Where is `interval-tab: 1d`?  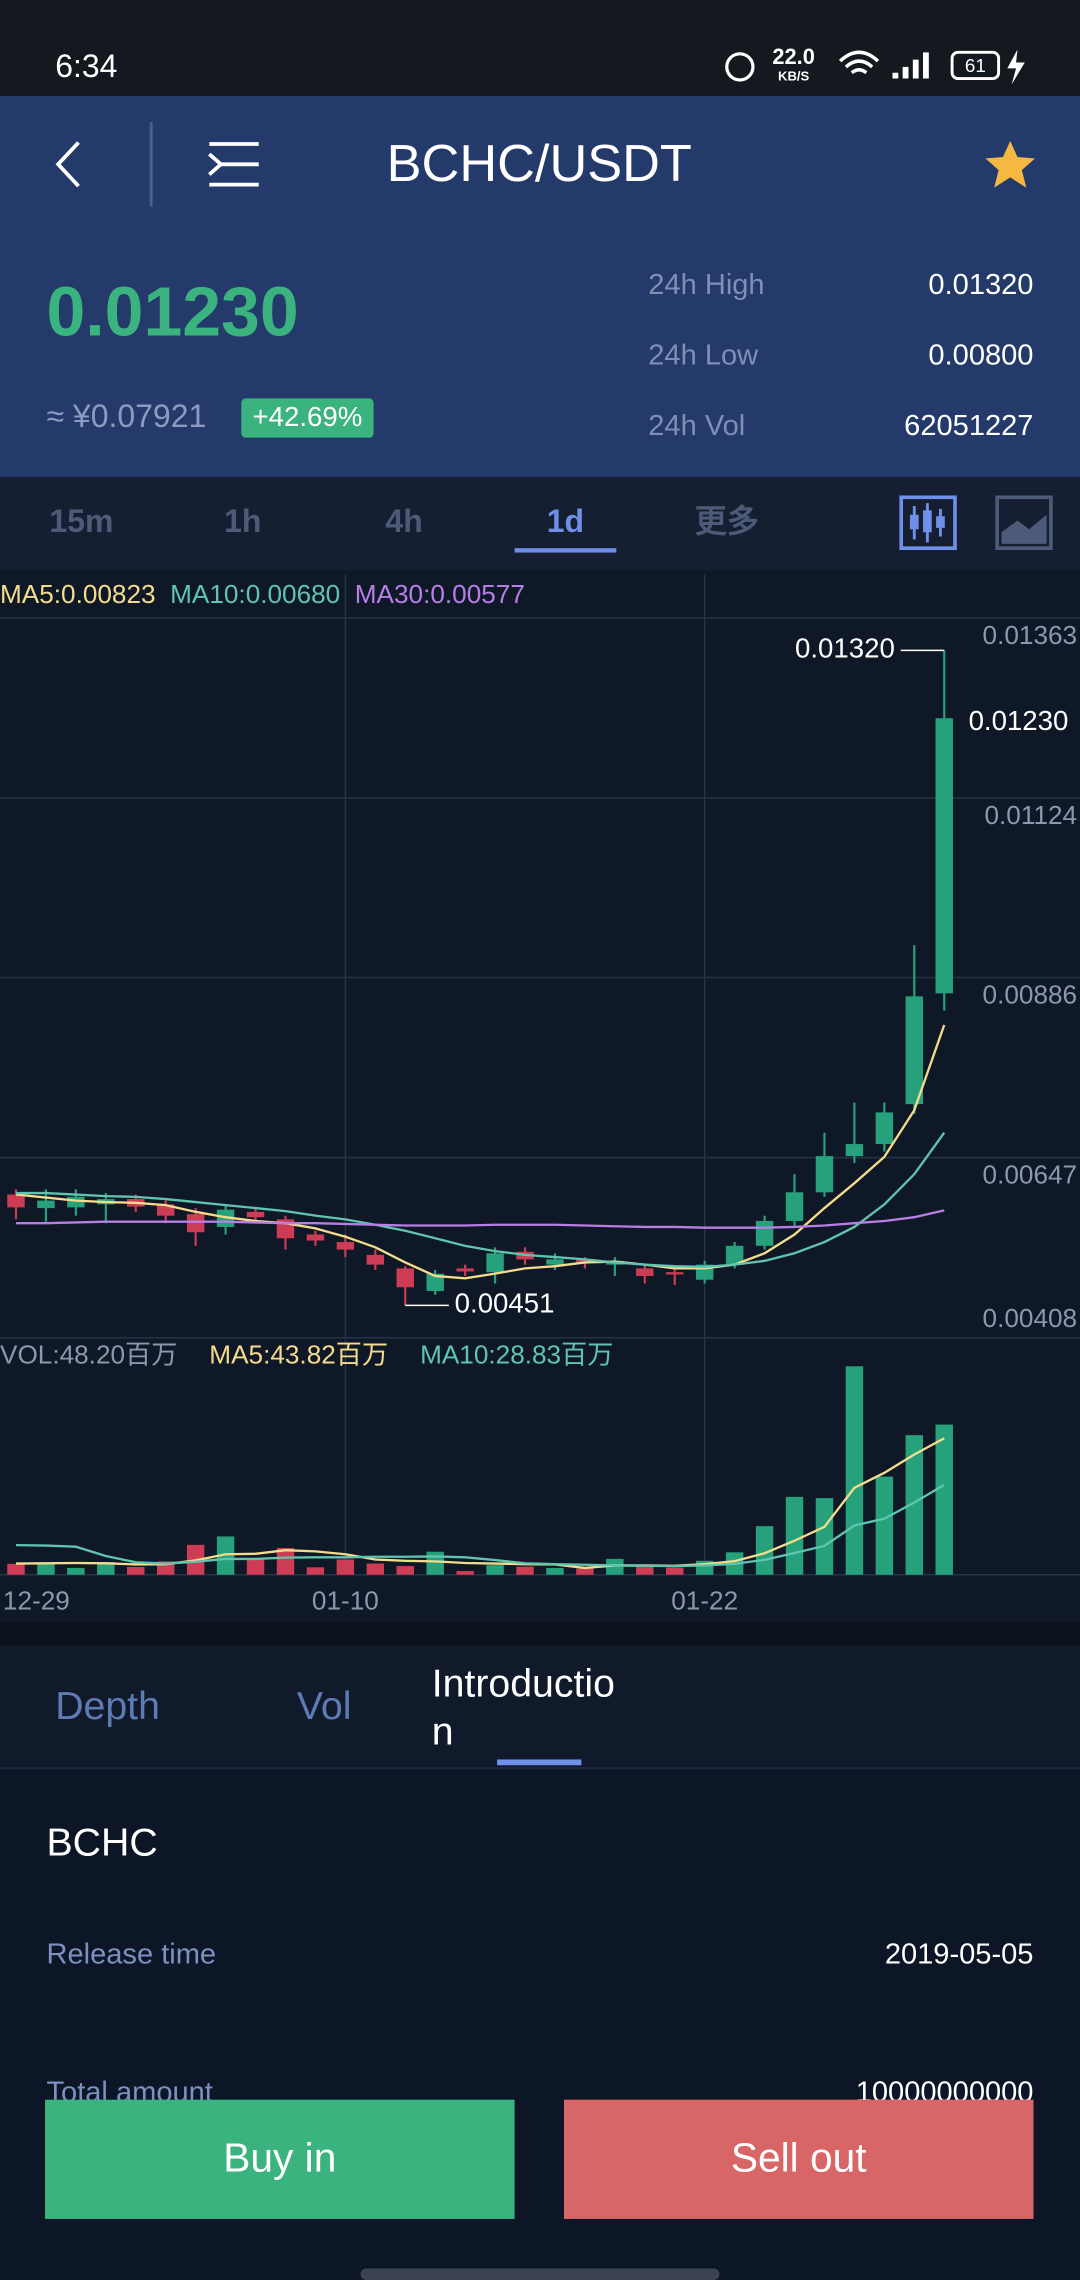
interval-tab: 1d is located at coordinates (565, 521).